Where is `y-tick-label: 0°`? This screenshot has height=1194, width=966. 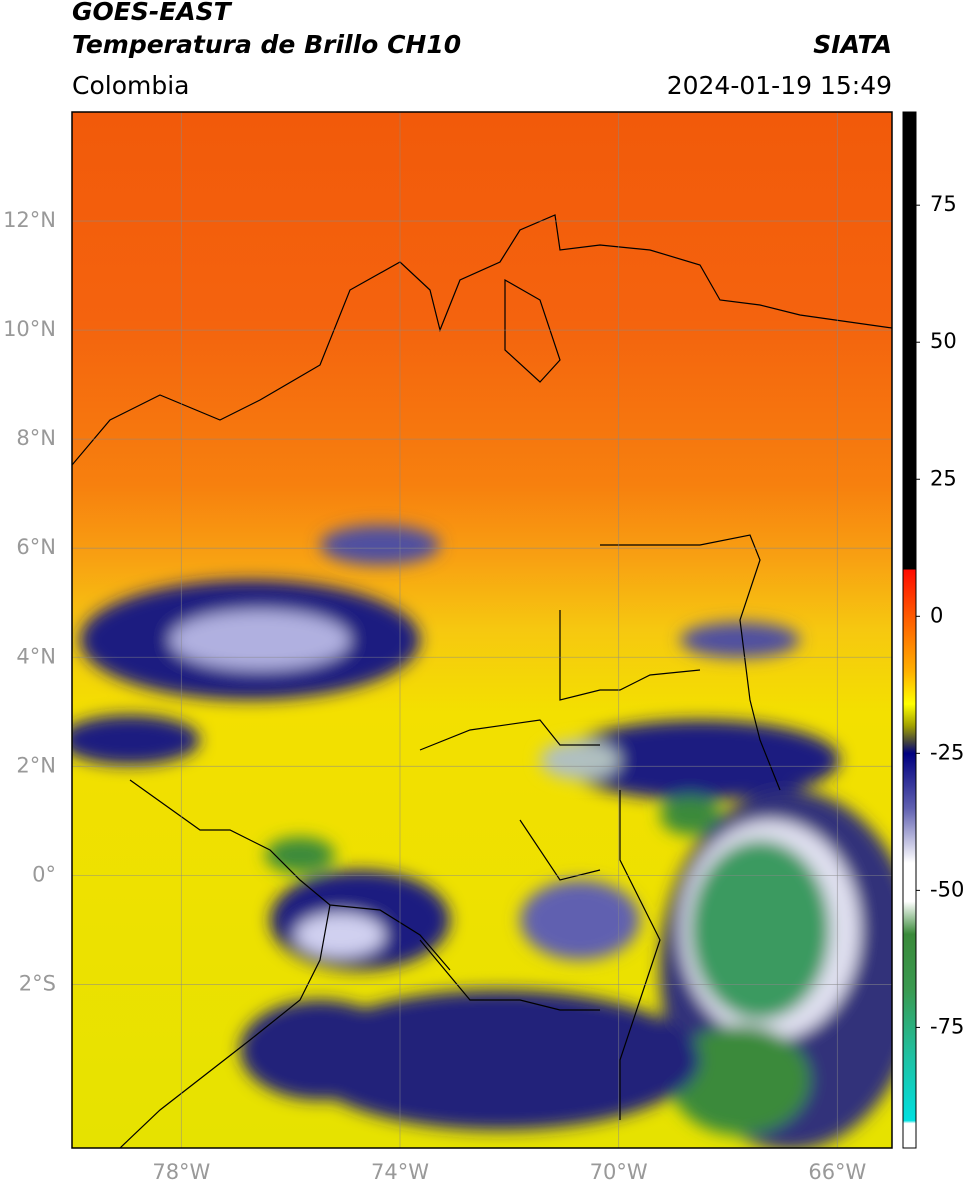 y-tick-label: 0° is located at coordinates (44, 874).